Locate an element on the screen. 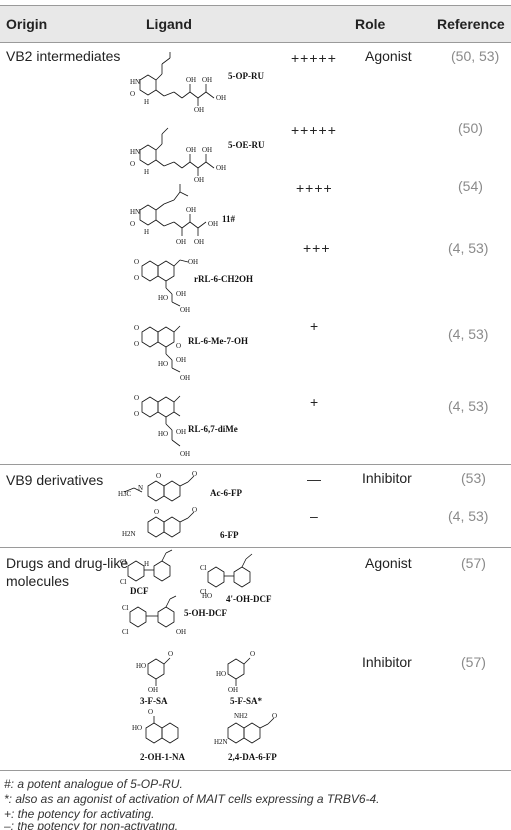 The image size is (511, 830). label-3-f-sa: 3-F-SA is located at coordinates (154, 701).